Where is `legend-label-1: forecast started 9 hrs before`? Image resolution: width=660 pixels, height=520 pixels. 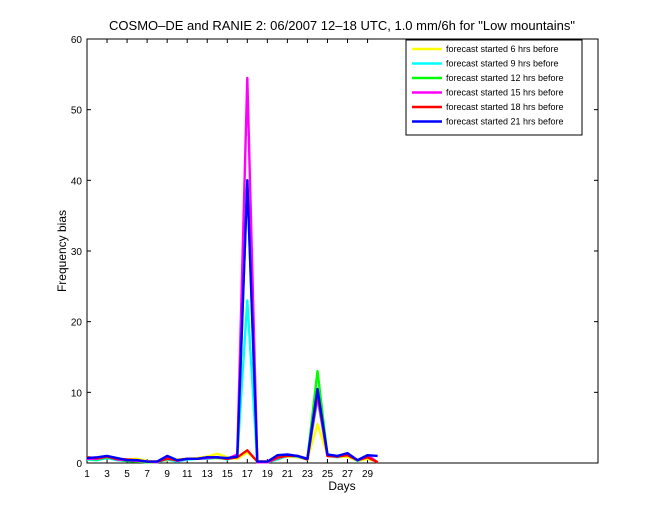 legend-label-1: forecast started 9 hrs before is located at coordinates (502, 64).